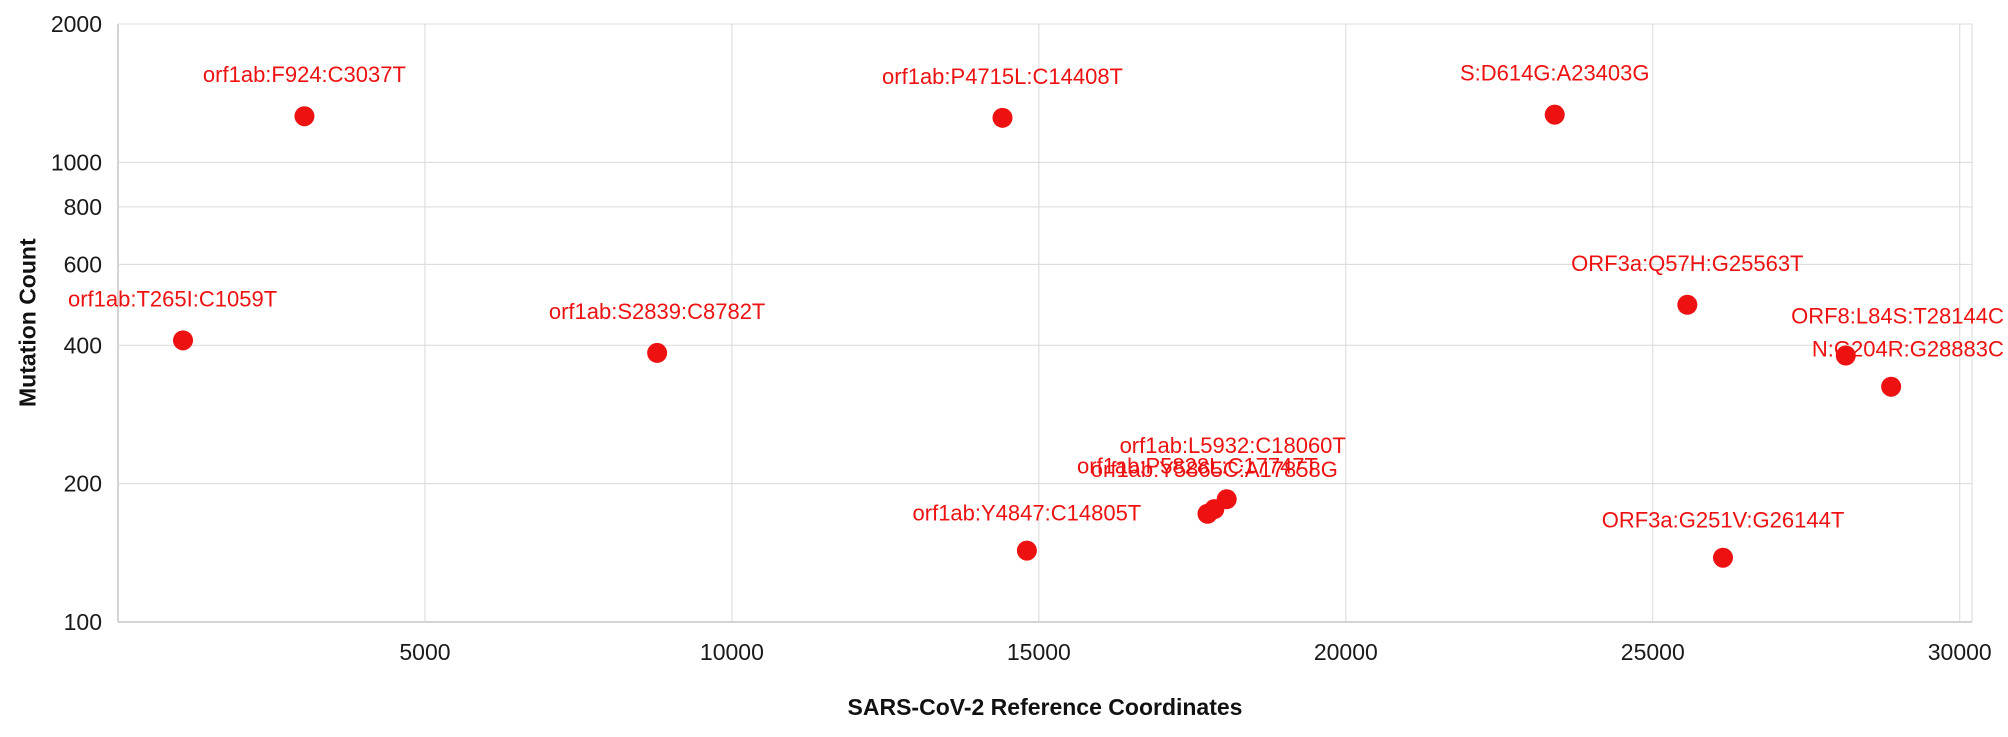 The image size is (2008, 737). Describe the element at coordinates (424, 652) in the screenshot. I see `x-tick-label: 5000` at that location.